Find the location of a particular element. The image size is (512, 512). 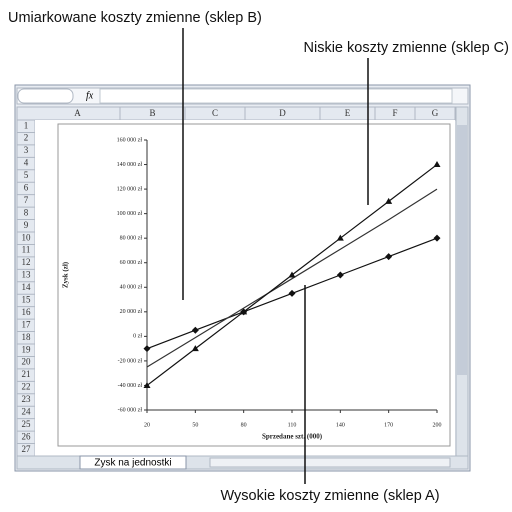

y-tick-label: 160 000 zł is located at coordinates (130, 140).